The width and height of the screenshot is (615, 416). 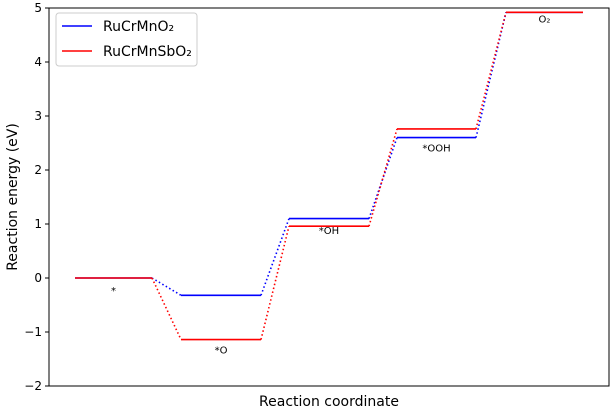 What do you see at coordinates (38, 116) in the screenshot?
I see `y-tick-label: 3` at bounding box center [38, 116].